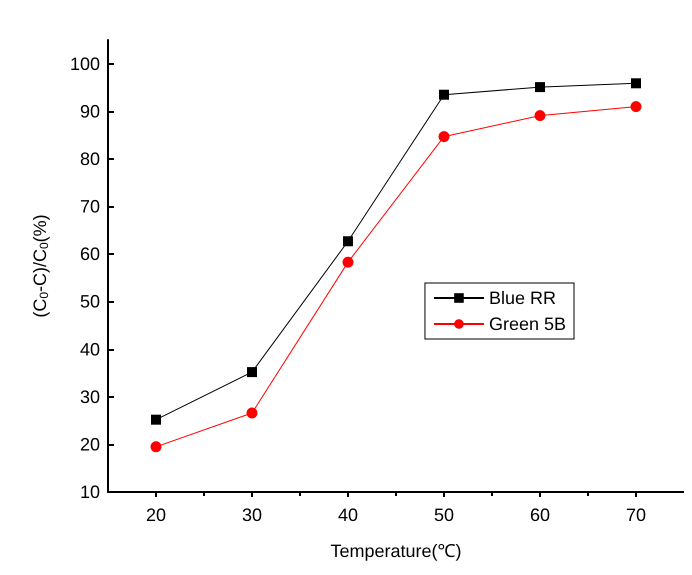 This screenshot has height=575, width=692. Describe the element at coordinates (90, 349) in the screenshot. I see `y-tick-label: 40` at that location.